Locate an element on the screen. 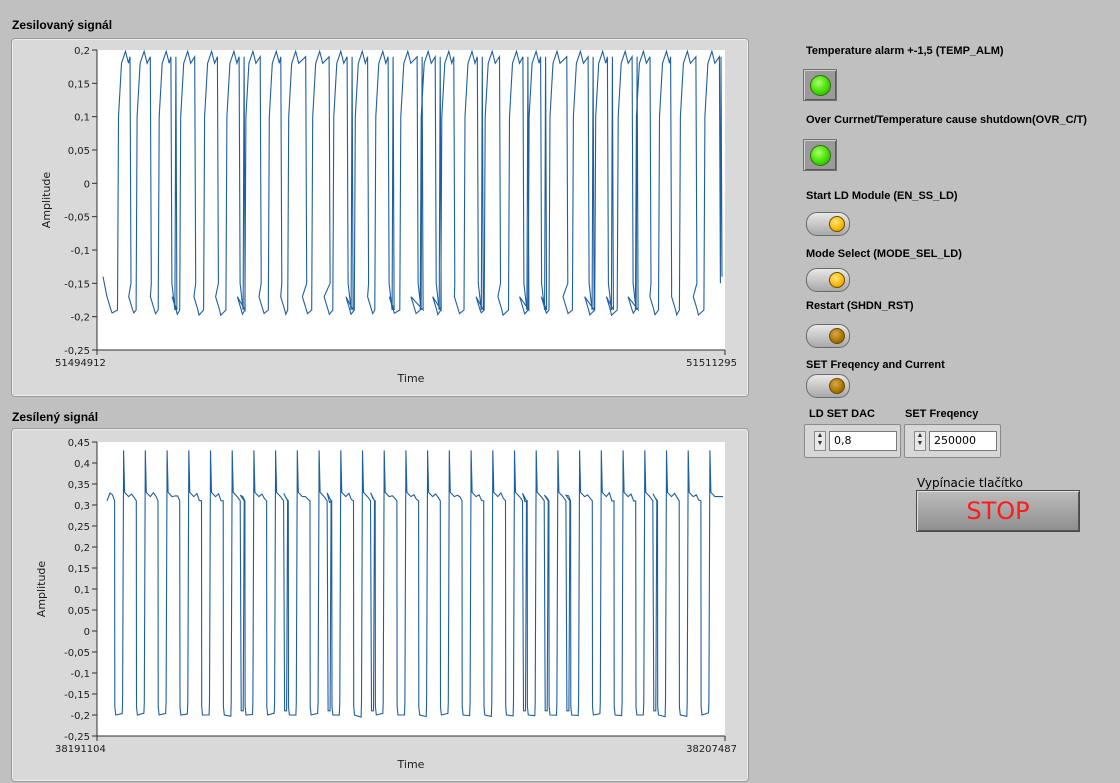 The height and width of the screenshot is (783, 1120). restart-label: Restart (SHDN_RST) is located at coordinates (860, 306).